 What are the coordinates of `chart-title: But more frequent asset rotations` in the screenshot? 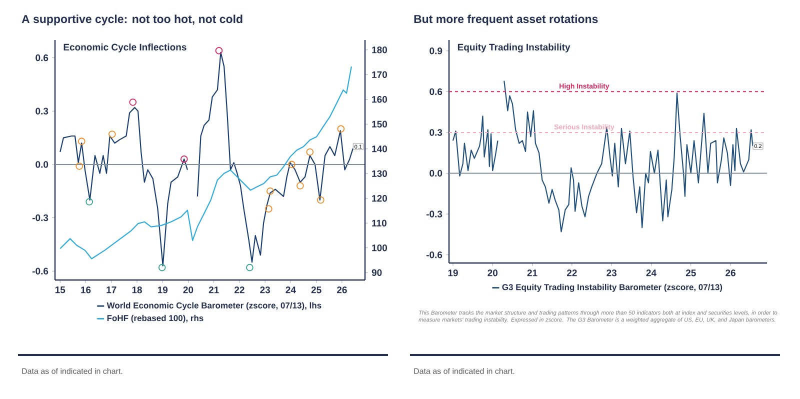 It's located at (506, 20).